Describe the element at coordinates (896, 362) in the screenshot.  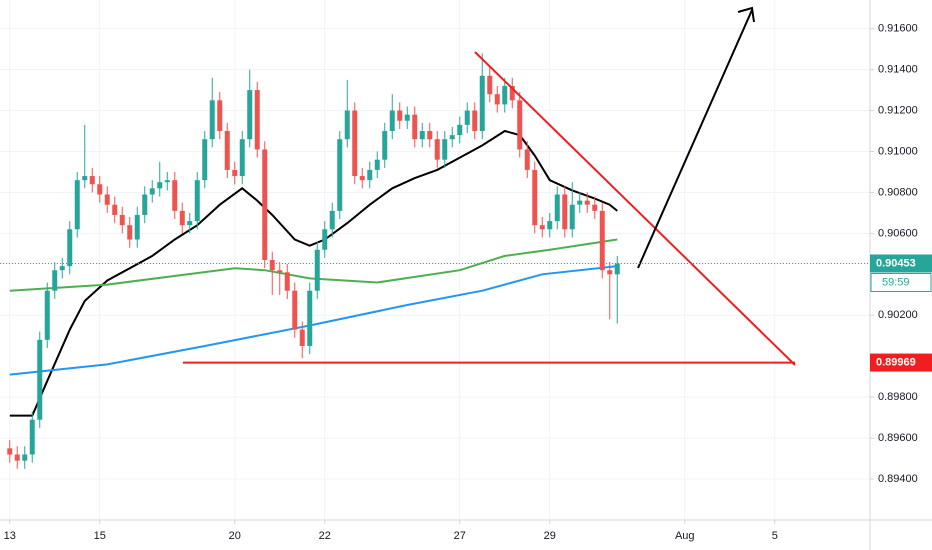
I see `level-label: 0.89969` at that location.